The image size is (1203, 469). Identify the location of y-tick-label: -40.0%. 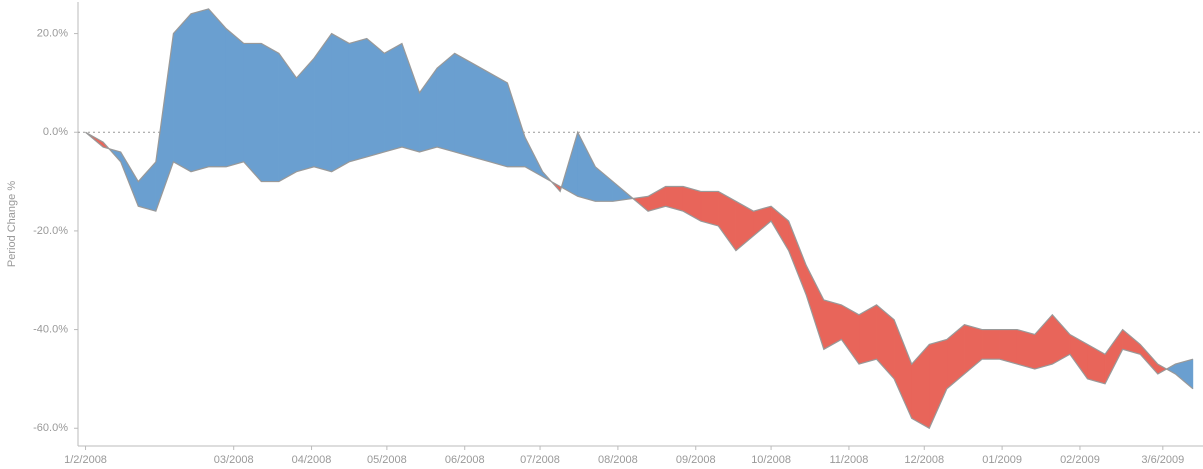
(50, 329).